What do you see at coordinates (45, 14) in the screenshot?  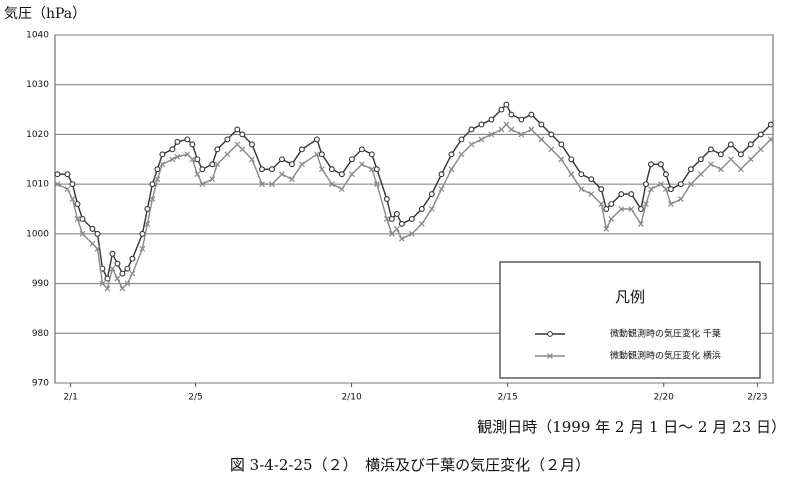 I see `y-axis-label: 気圧（hPa）` at bounding box center [45, 14].